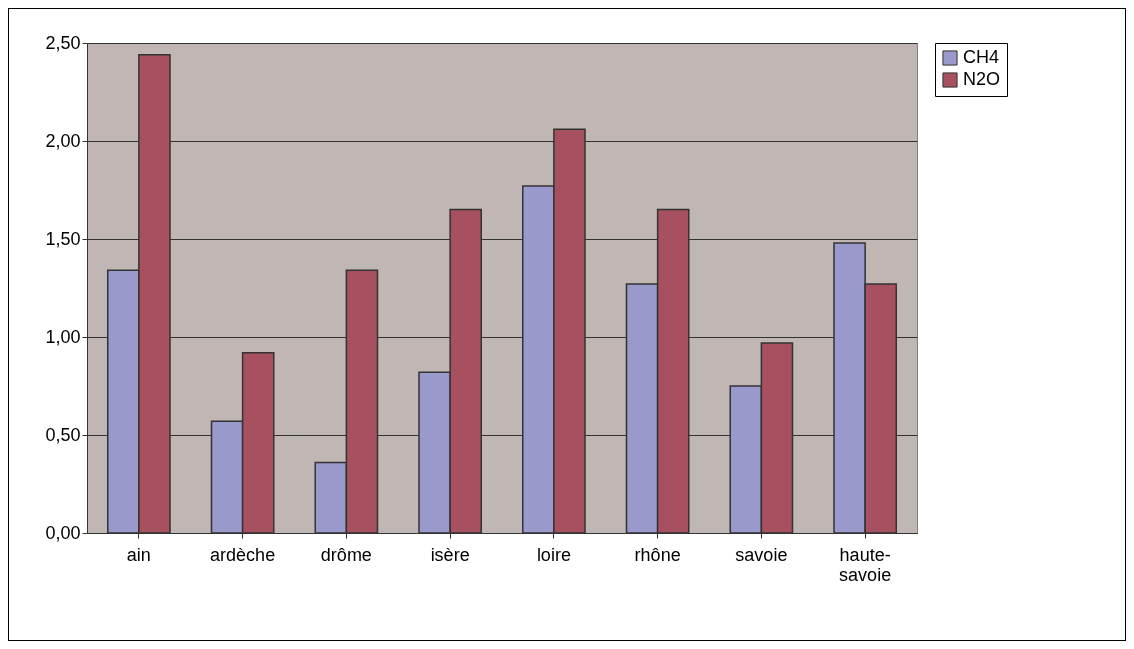 Image resolution: width=1134 pixels, height=649 pixels. I want to click on y-tick-label: 1,00, so click(63, 336).